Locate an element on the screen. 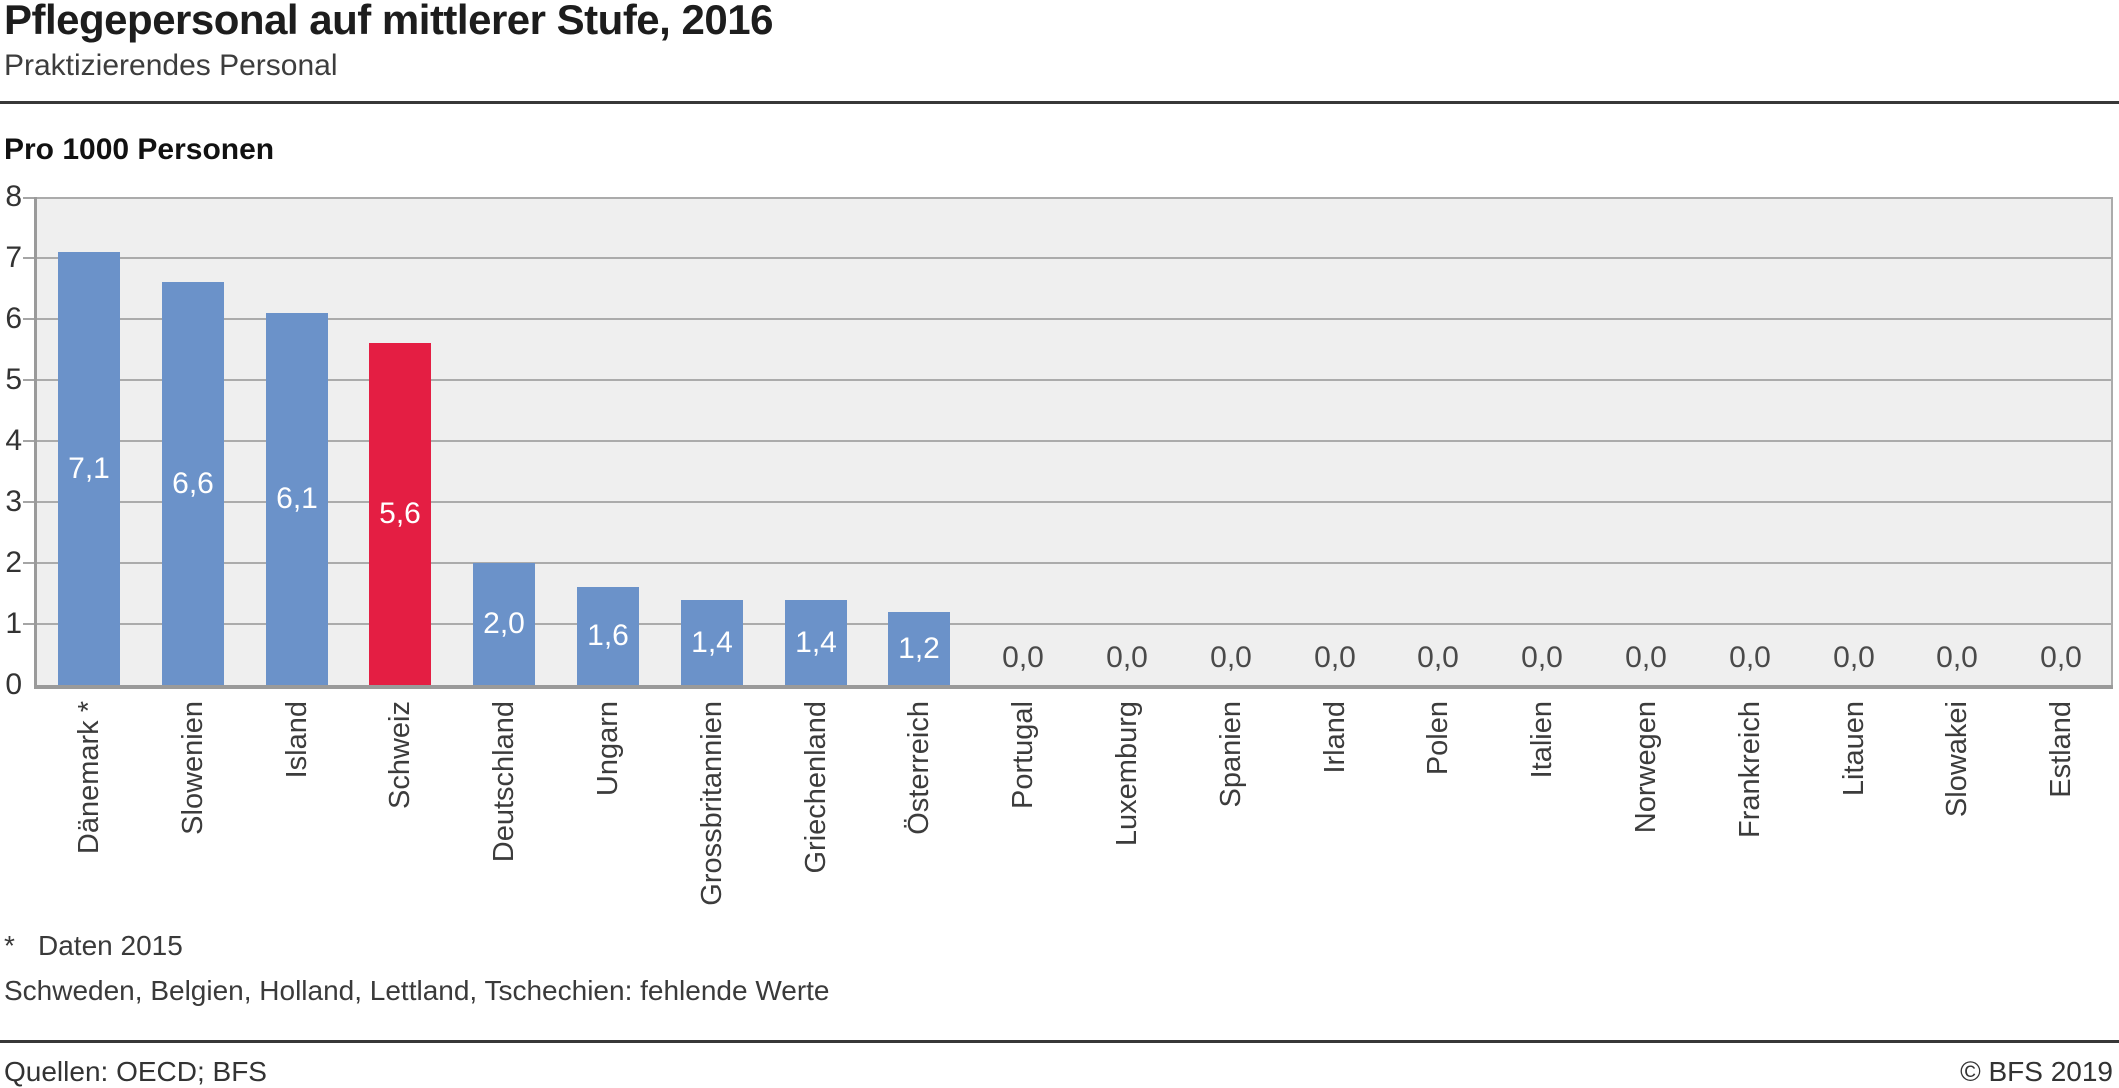 This screenshot has height=1088, width=2119. footer-divider is located at coordinates (1059, 1041).